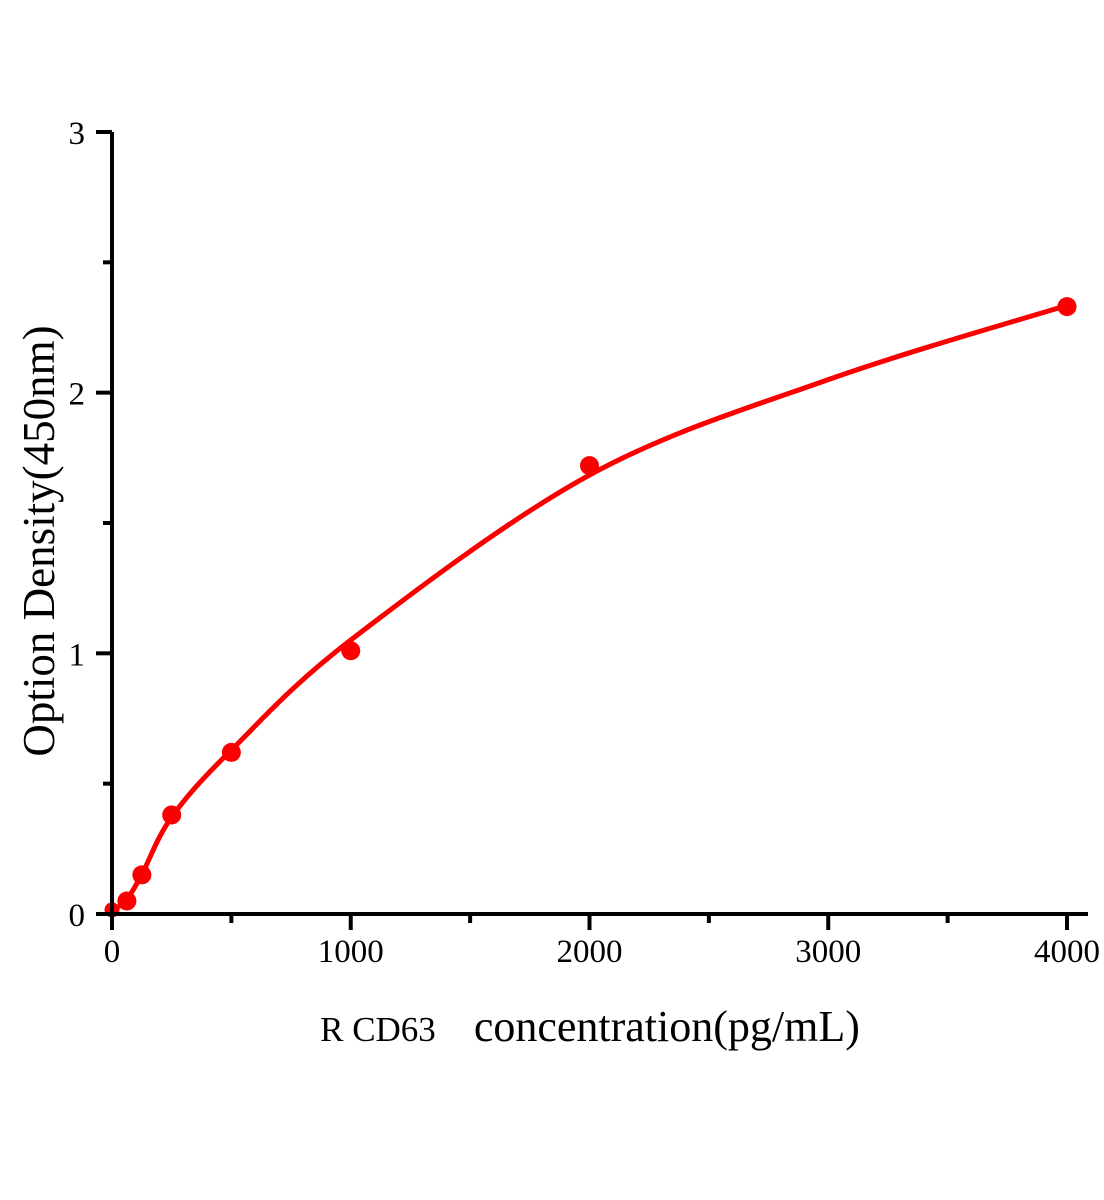 This screenshot has width=1104, height=1200. Describe the element at coordinates (589, 466) in the screenshot. I see `data-point-2000` at that location.